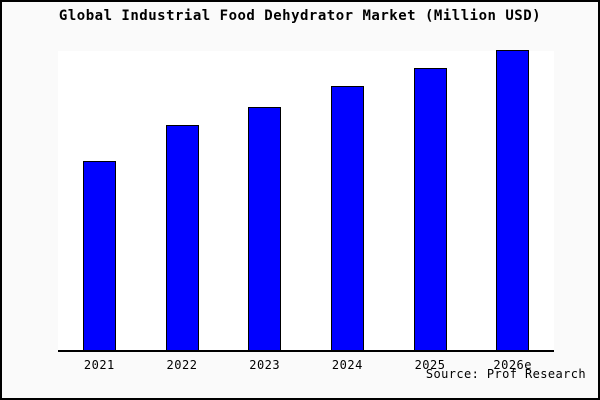 This screenshot has width=600, height=400. I want to click on x-tick-label-2026e: 2026e, so click(512, 365).